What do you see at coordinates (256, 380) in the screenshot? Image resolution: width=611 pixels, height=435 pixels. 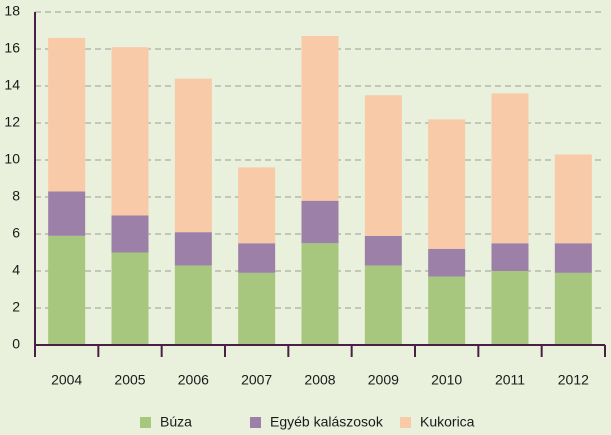 I see `x-tick-label: 2007` at bounding box center [256, 380].